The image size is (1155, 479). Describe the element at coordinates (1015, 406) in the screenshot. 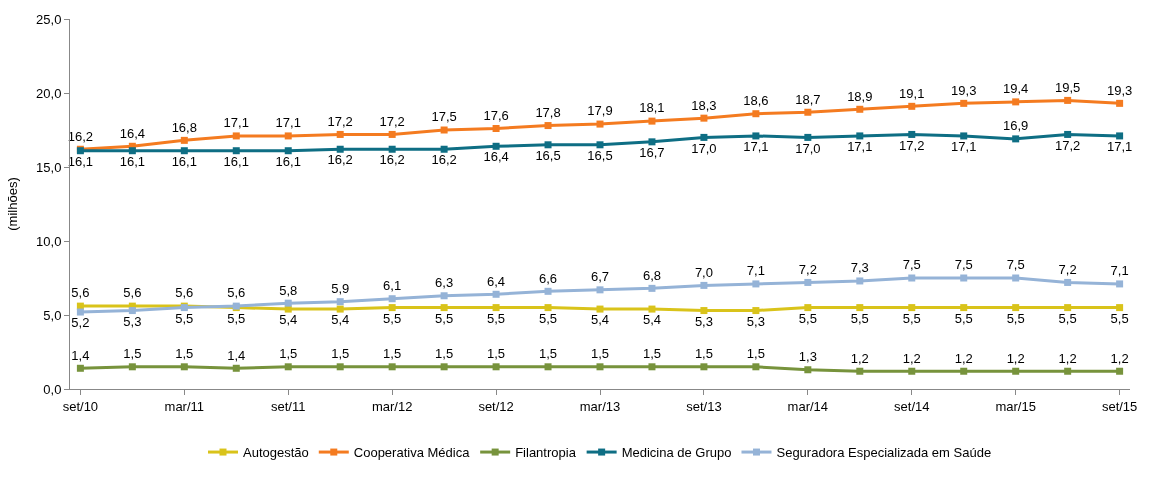

I see `x-tick-label: mar/15` at that location.